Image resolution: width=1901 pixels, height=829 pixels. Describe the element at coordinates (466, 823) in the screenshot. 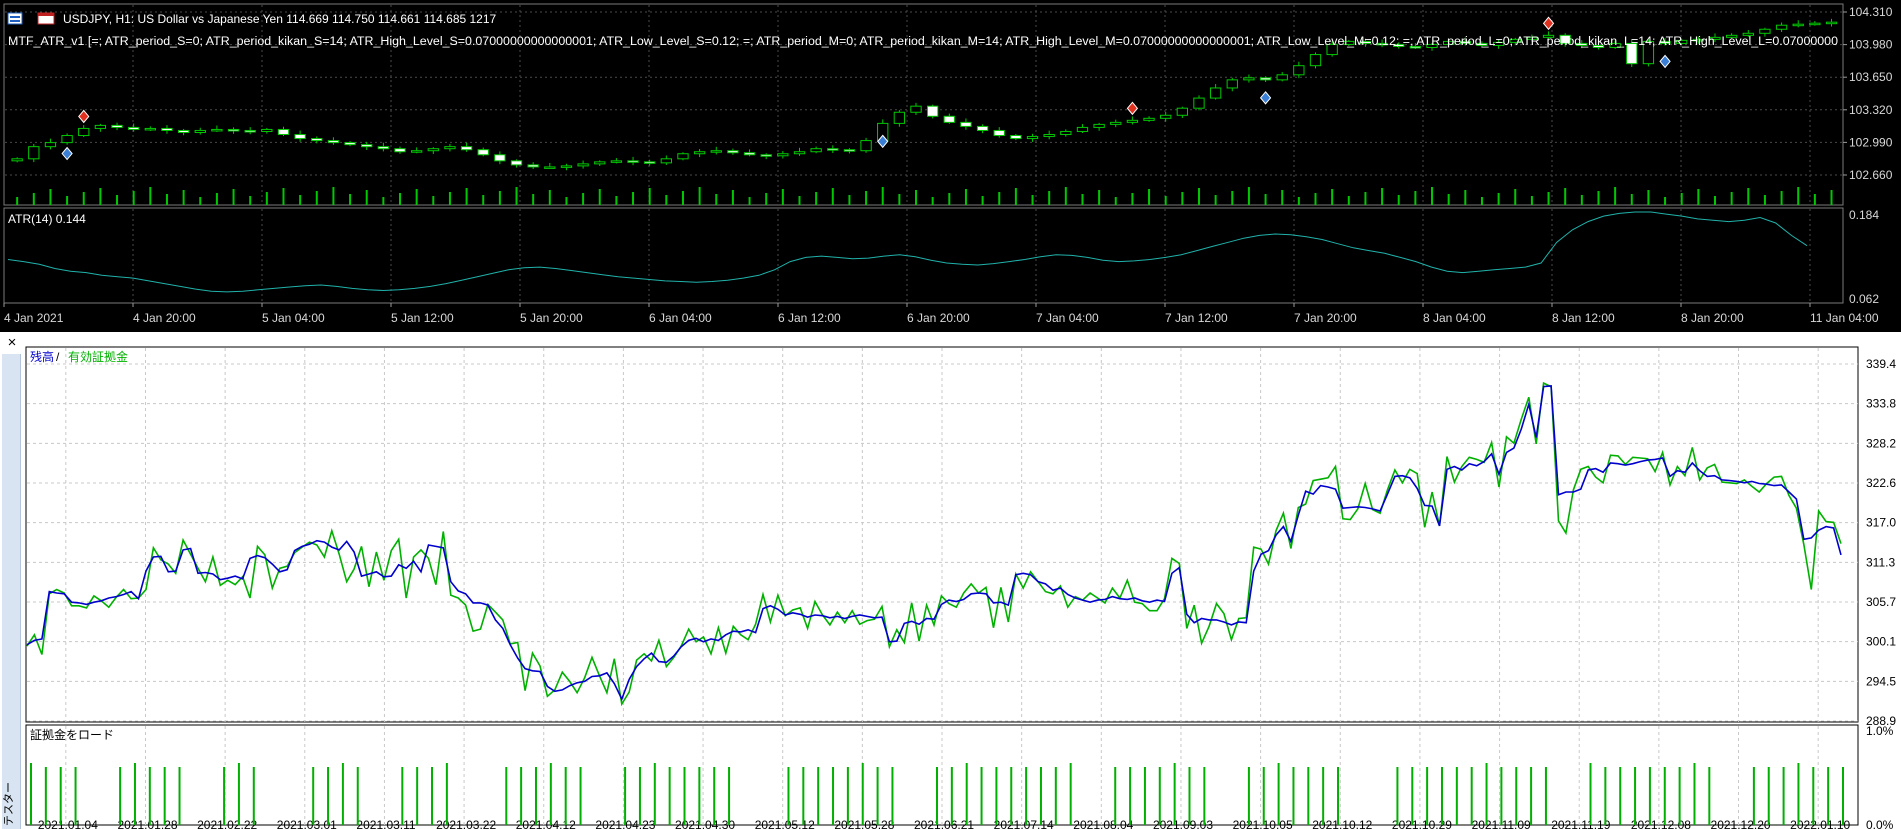

I see `date-axis-label: 2021.03.22` at that location.